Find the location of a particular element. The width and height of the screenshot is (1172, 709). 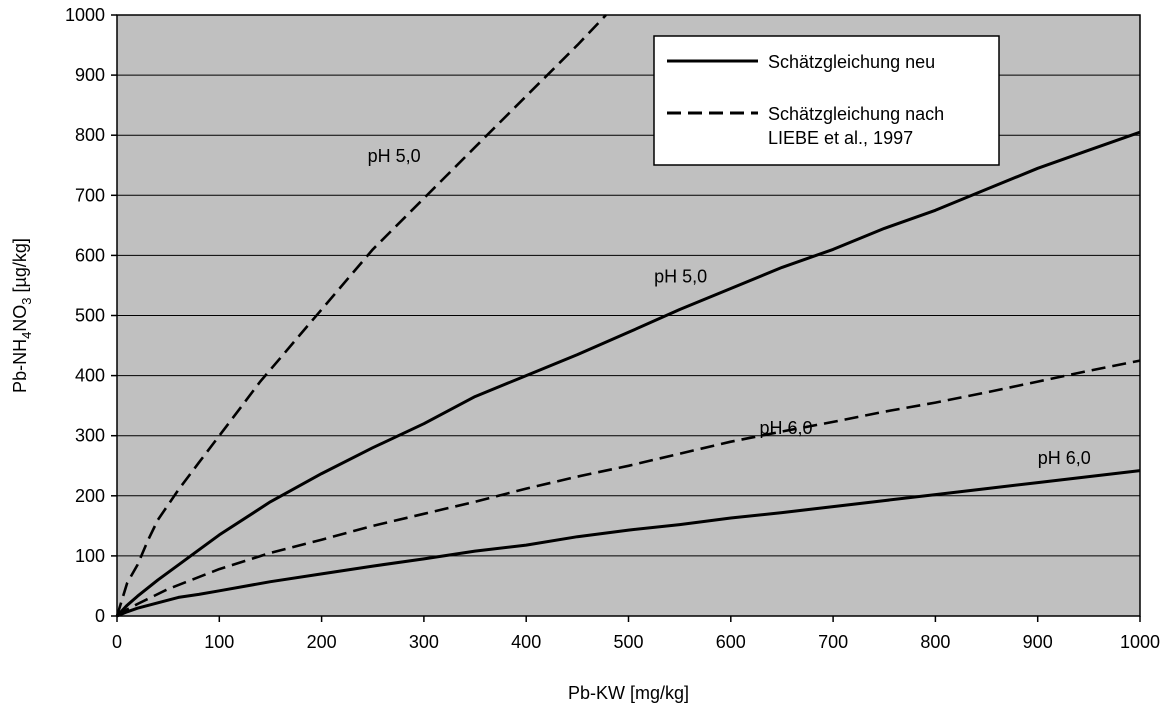

y-axis-title-mid: NO is located at coordinates (20, 318).